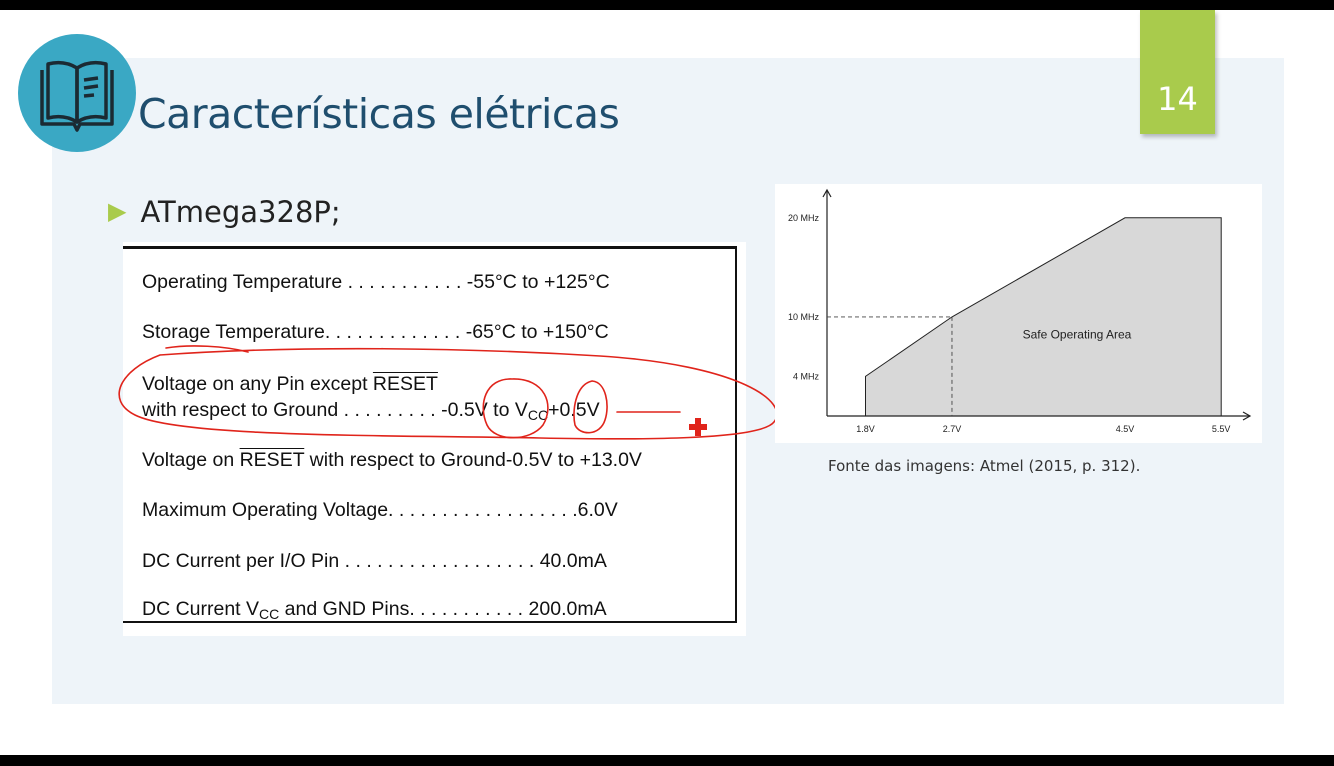  I want to click on x-tick-label: 4.5V, so click(1125, 429).